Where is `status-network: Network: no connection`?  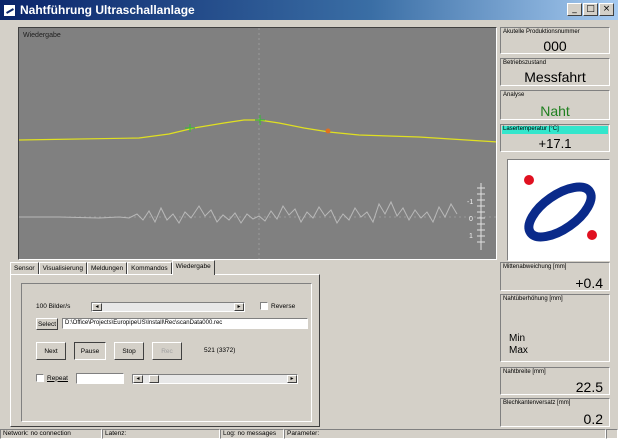
status-network: Network: no connection is located at coordinates (51, 434).